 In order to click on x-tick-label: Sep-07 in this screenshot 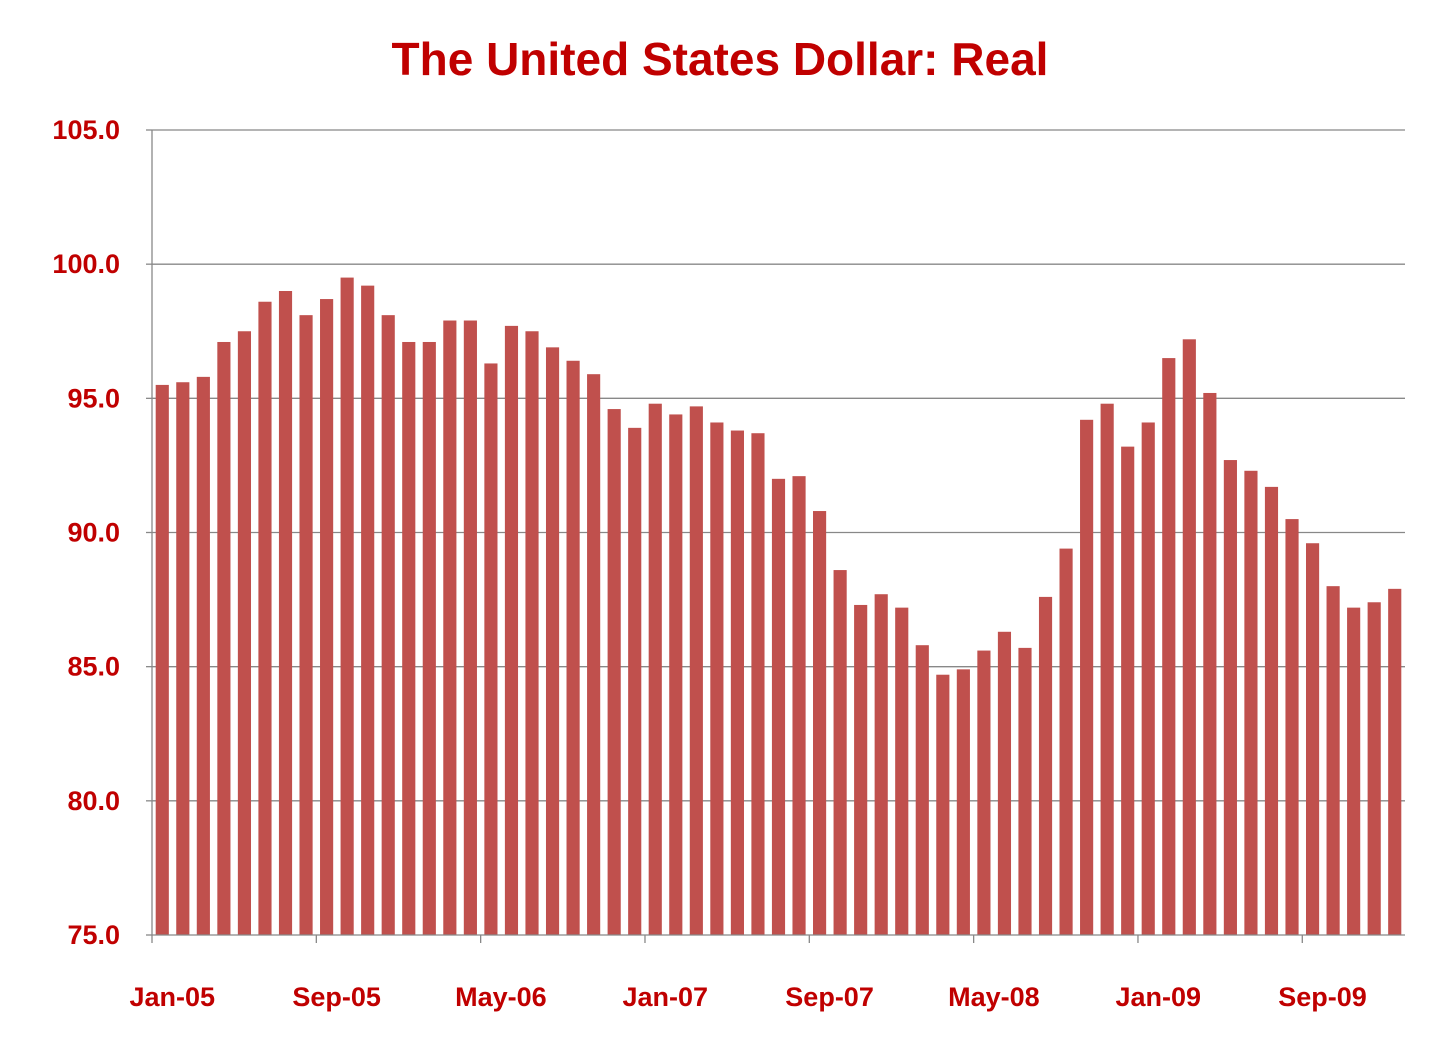, I will do `click(829, 997)`.